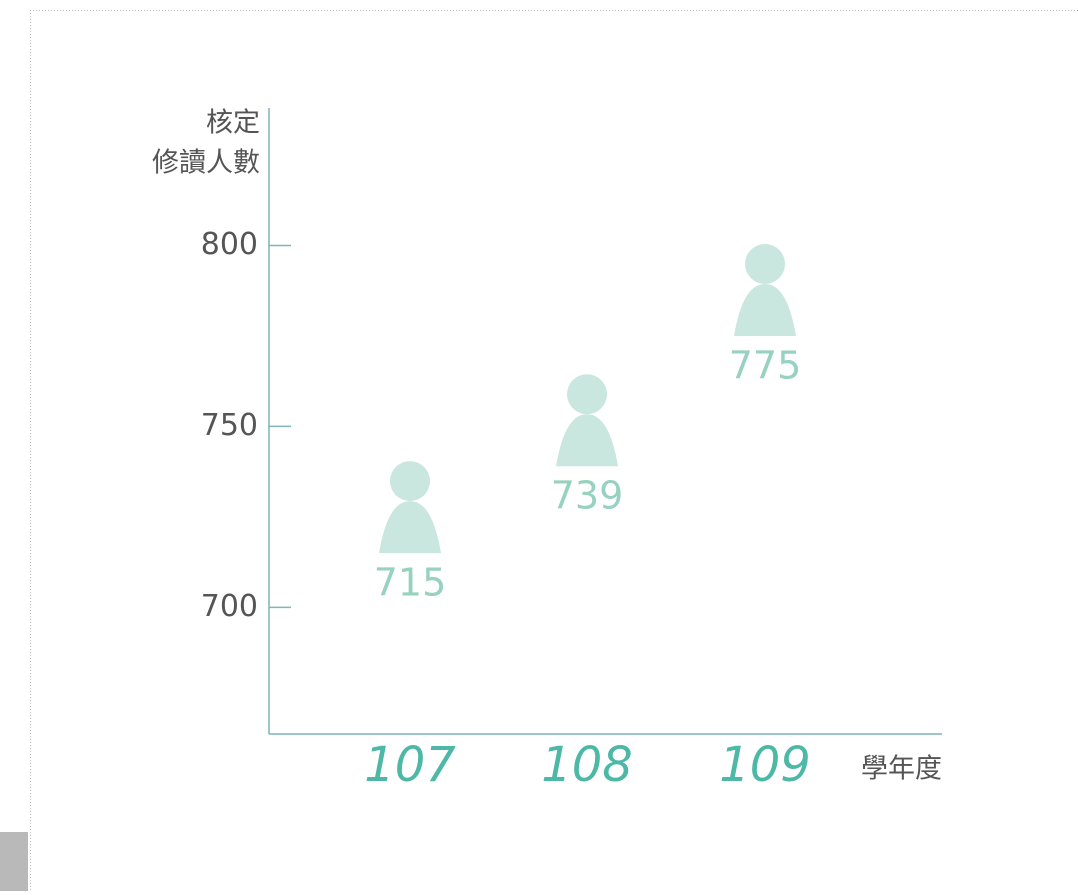 Image resolution: width=1078 pixels, height=895 pixels. I want to click on x-tick-label: 109, so click(765, 765).